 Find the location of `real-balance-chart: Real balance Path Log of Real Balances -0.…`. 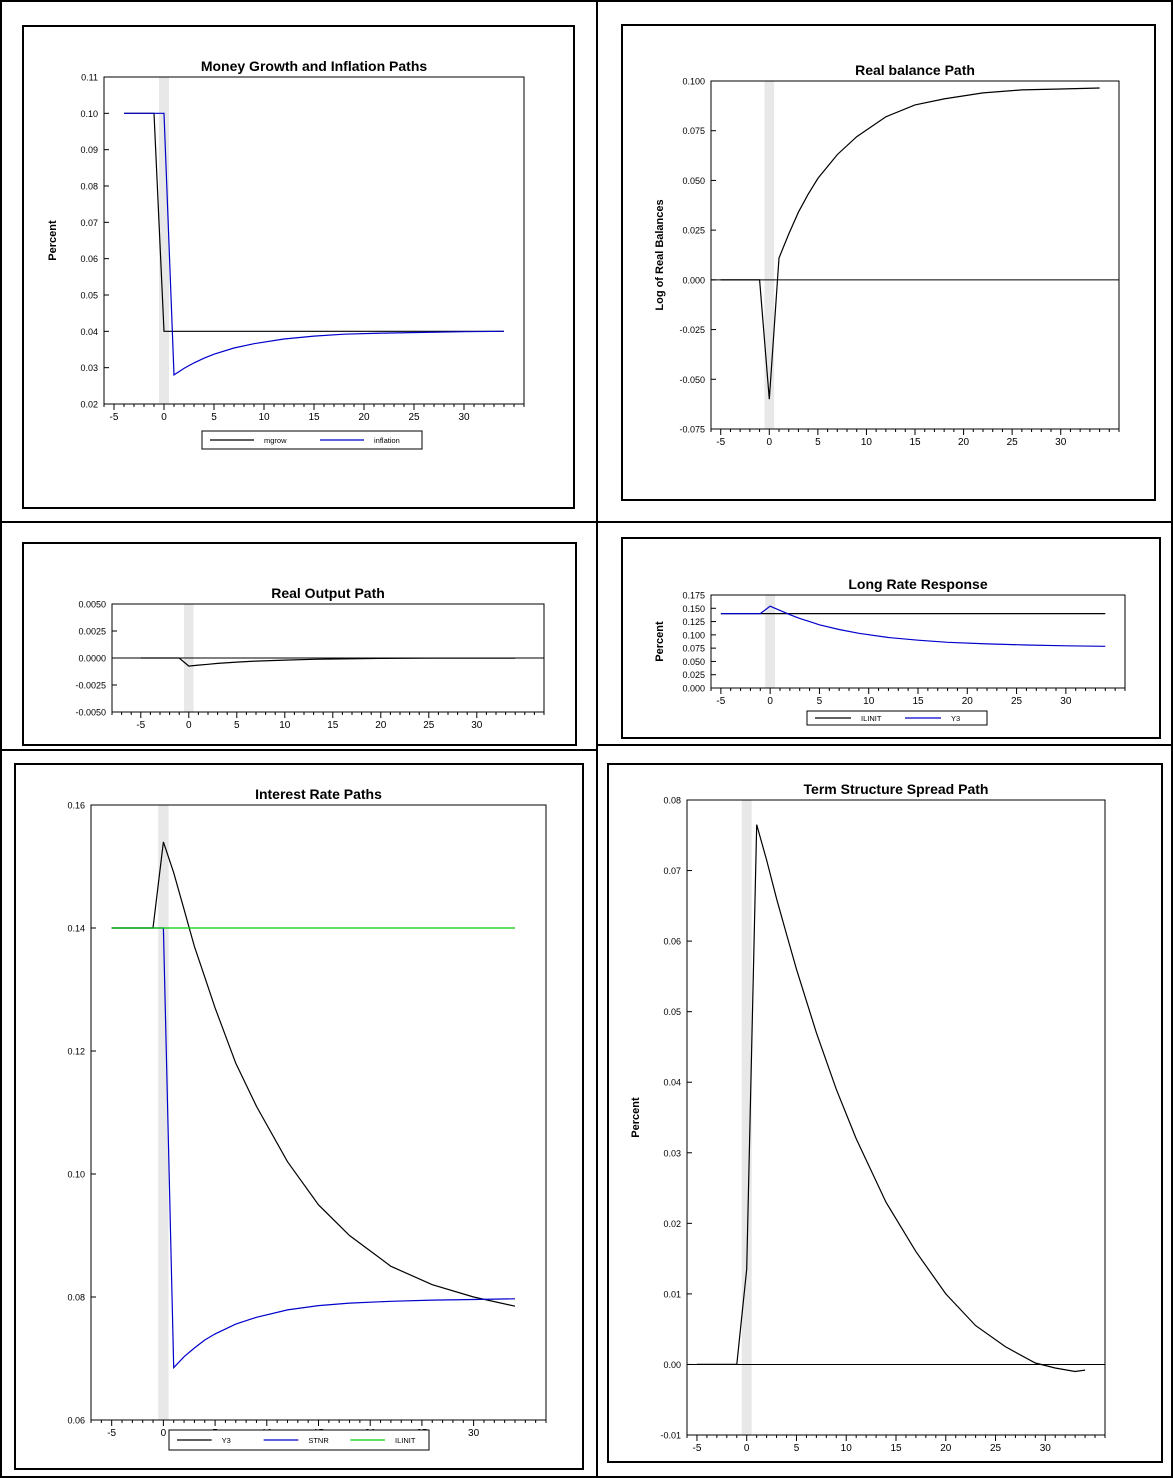

real-balance-chart: Real balance Path Log of Real Balances -0.… is located at coordinates (887, 255).